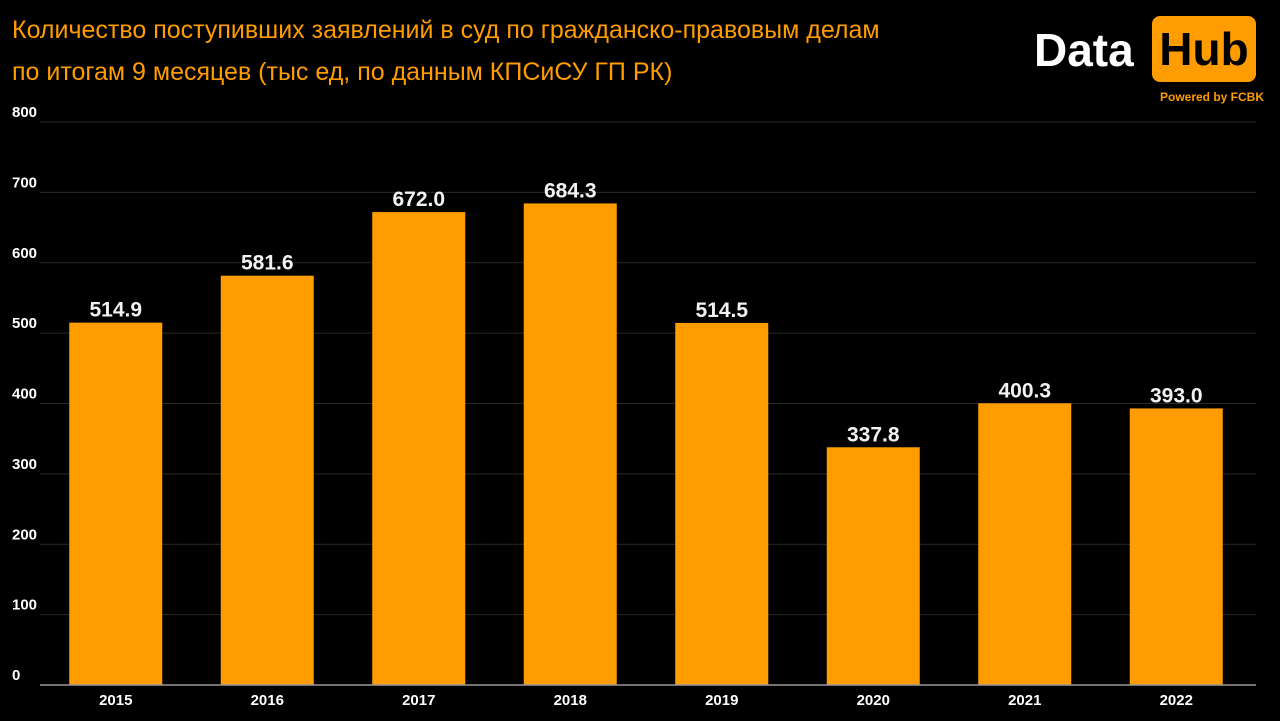 This screenshot has height=721, width=1280. What do you see at coordinates (267, 700) in the screenshot?
I see `x-tick-label: 2016` at bounding box center [267, 700].